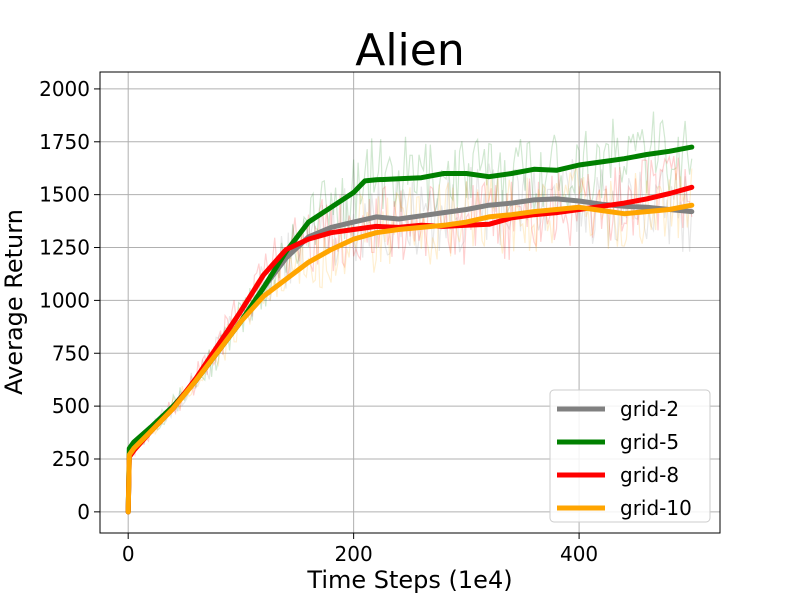 The image size is (800, 604). I want to click on y-tick-label: 250, so click(71, 459).